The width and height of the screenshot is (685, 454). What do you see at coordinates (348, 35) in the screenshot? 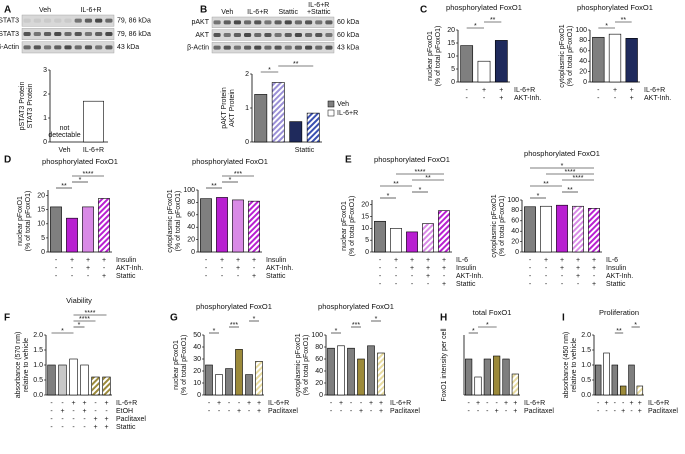
I see `blot-size-label: 60 kDa` at bounding box center [348, 35].